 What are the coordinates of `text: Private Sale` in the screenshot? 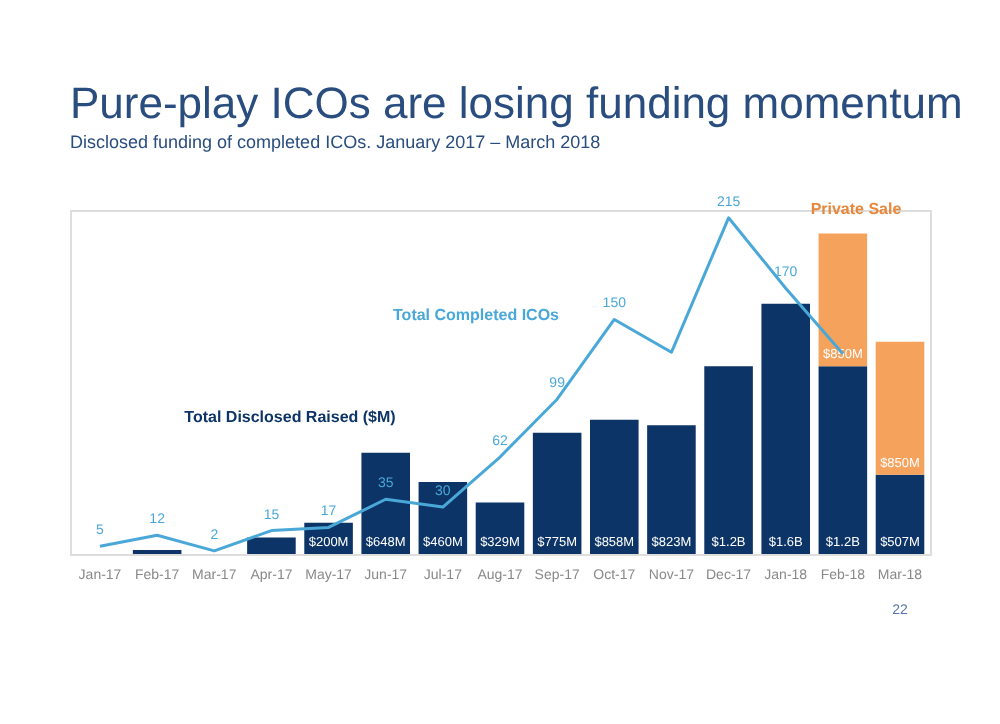 It's located at (856, 209).